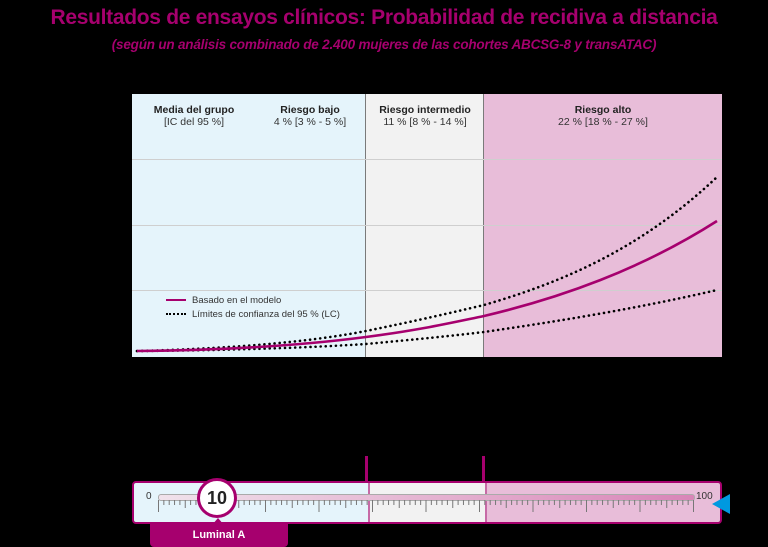 The image size is (768, 547). I want to click on subtype-pointer-icon, so click(218, 521).